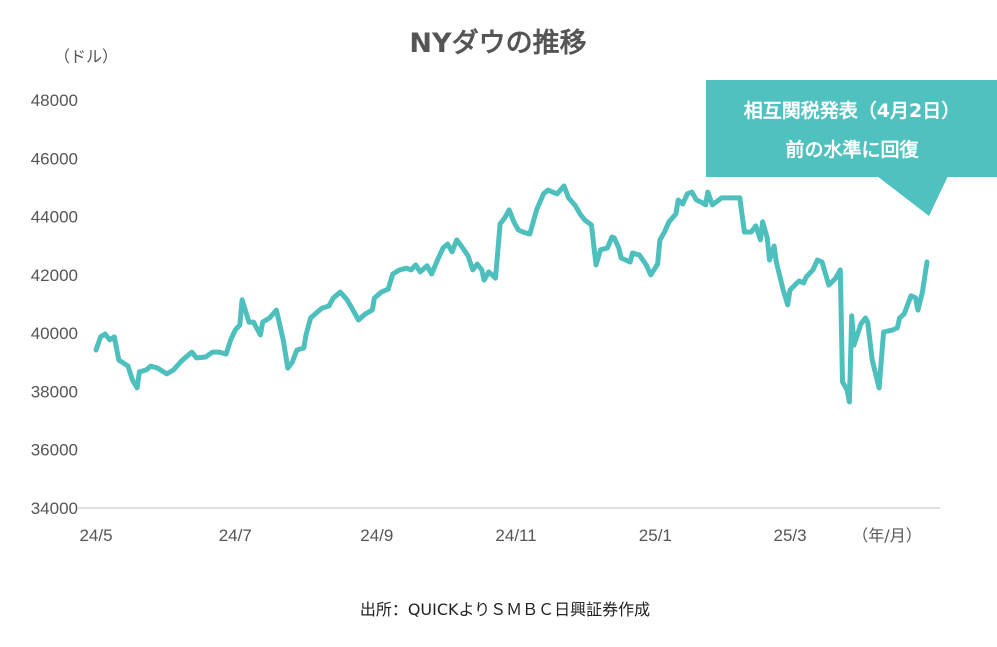 The image size is (997, 647). I want to click on y-tick-label: 40000, so click(54, 333).